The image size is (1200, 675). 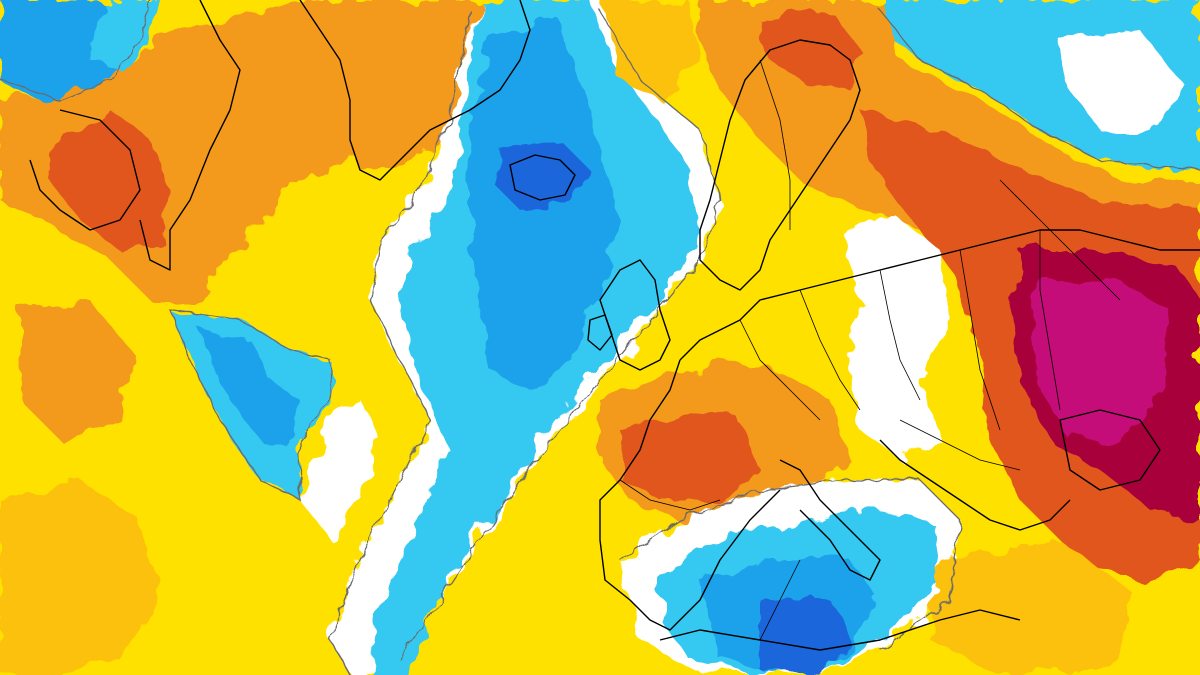 I want to click on coastline-scandinavia, so click(x=780, y=165).